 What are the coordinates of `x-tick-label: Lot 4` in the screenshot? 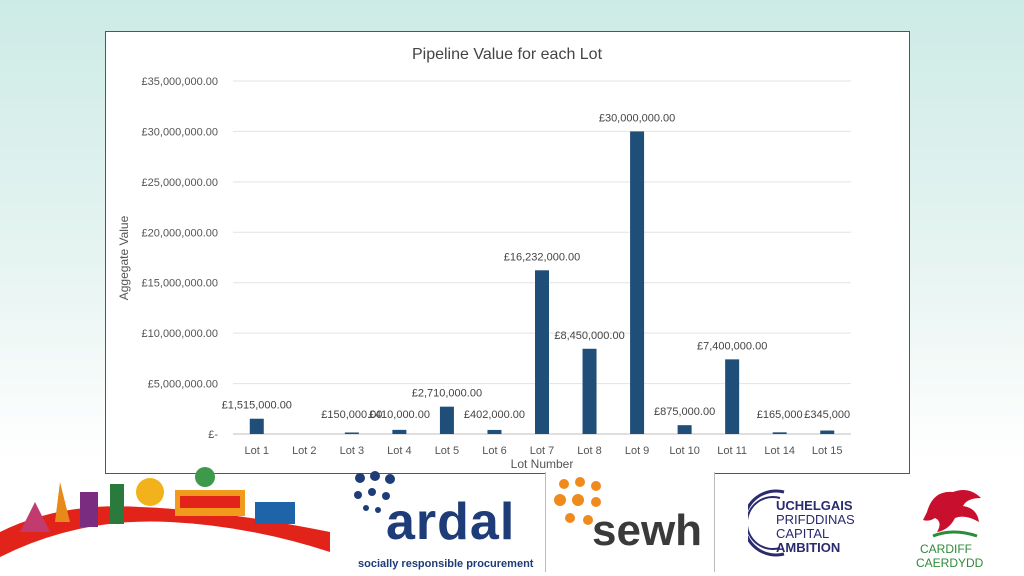 It's located at (399, 451).